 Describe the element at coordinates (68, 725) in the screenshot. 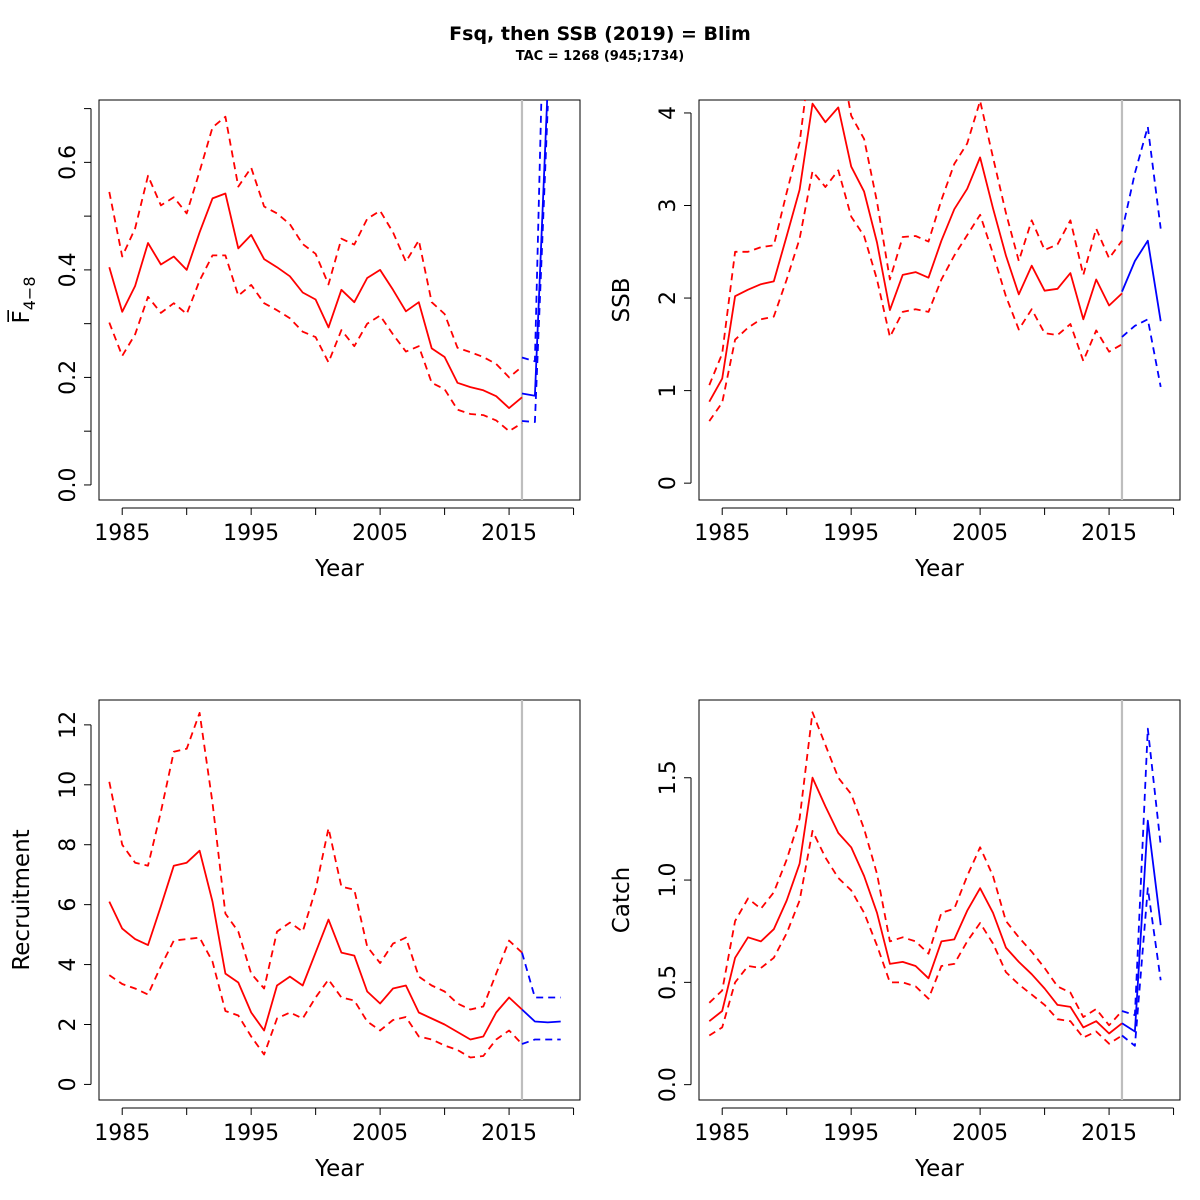

I see `y-tick-label: 12` at that location.